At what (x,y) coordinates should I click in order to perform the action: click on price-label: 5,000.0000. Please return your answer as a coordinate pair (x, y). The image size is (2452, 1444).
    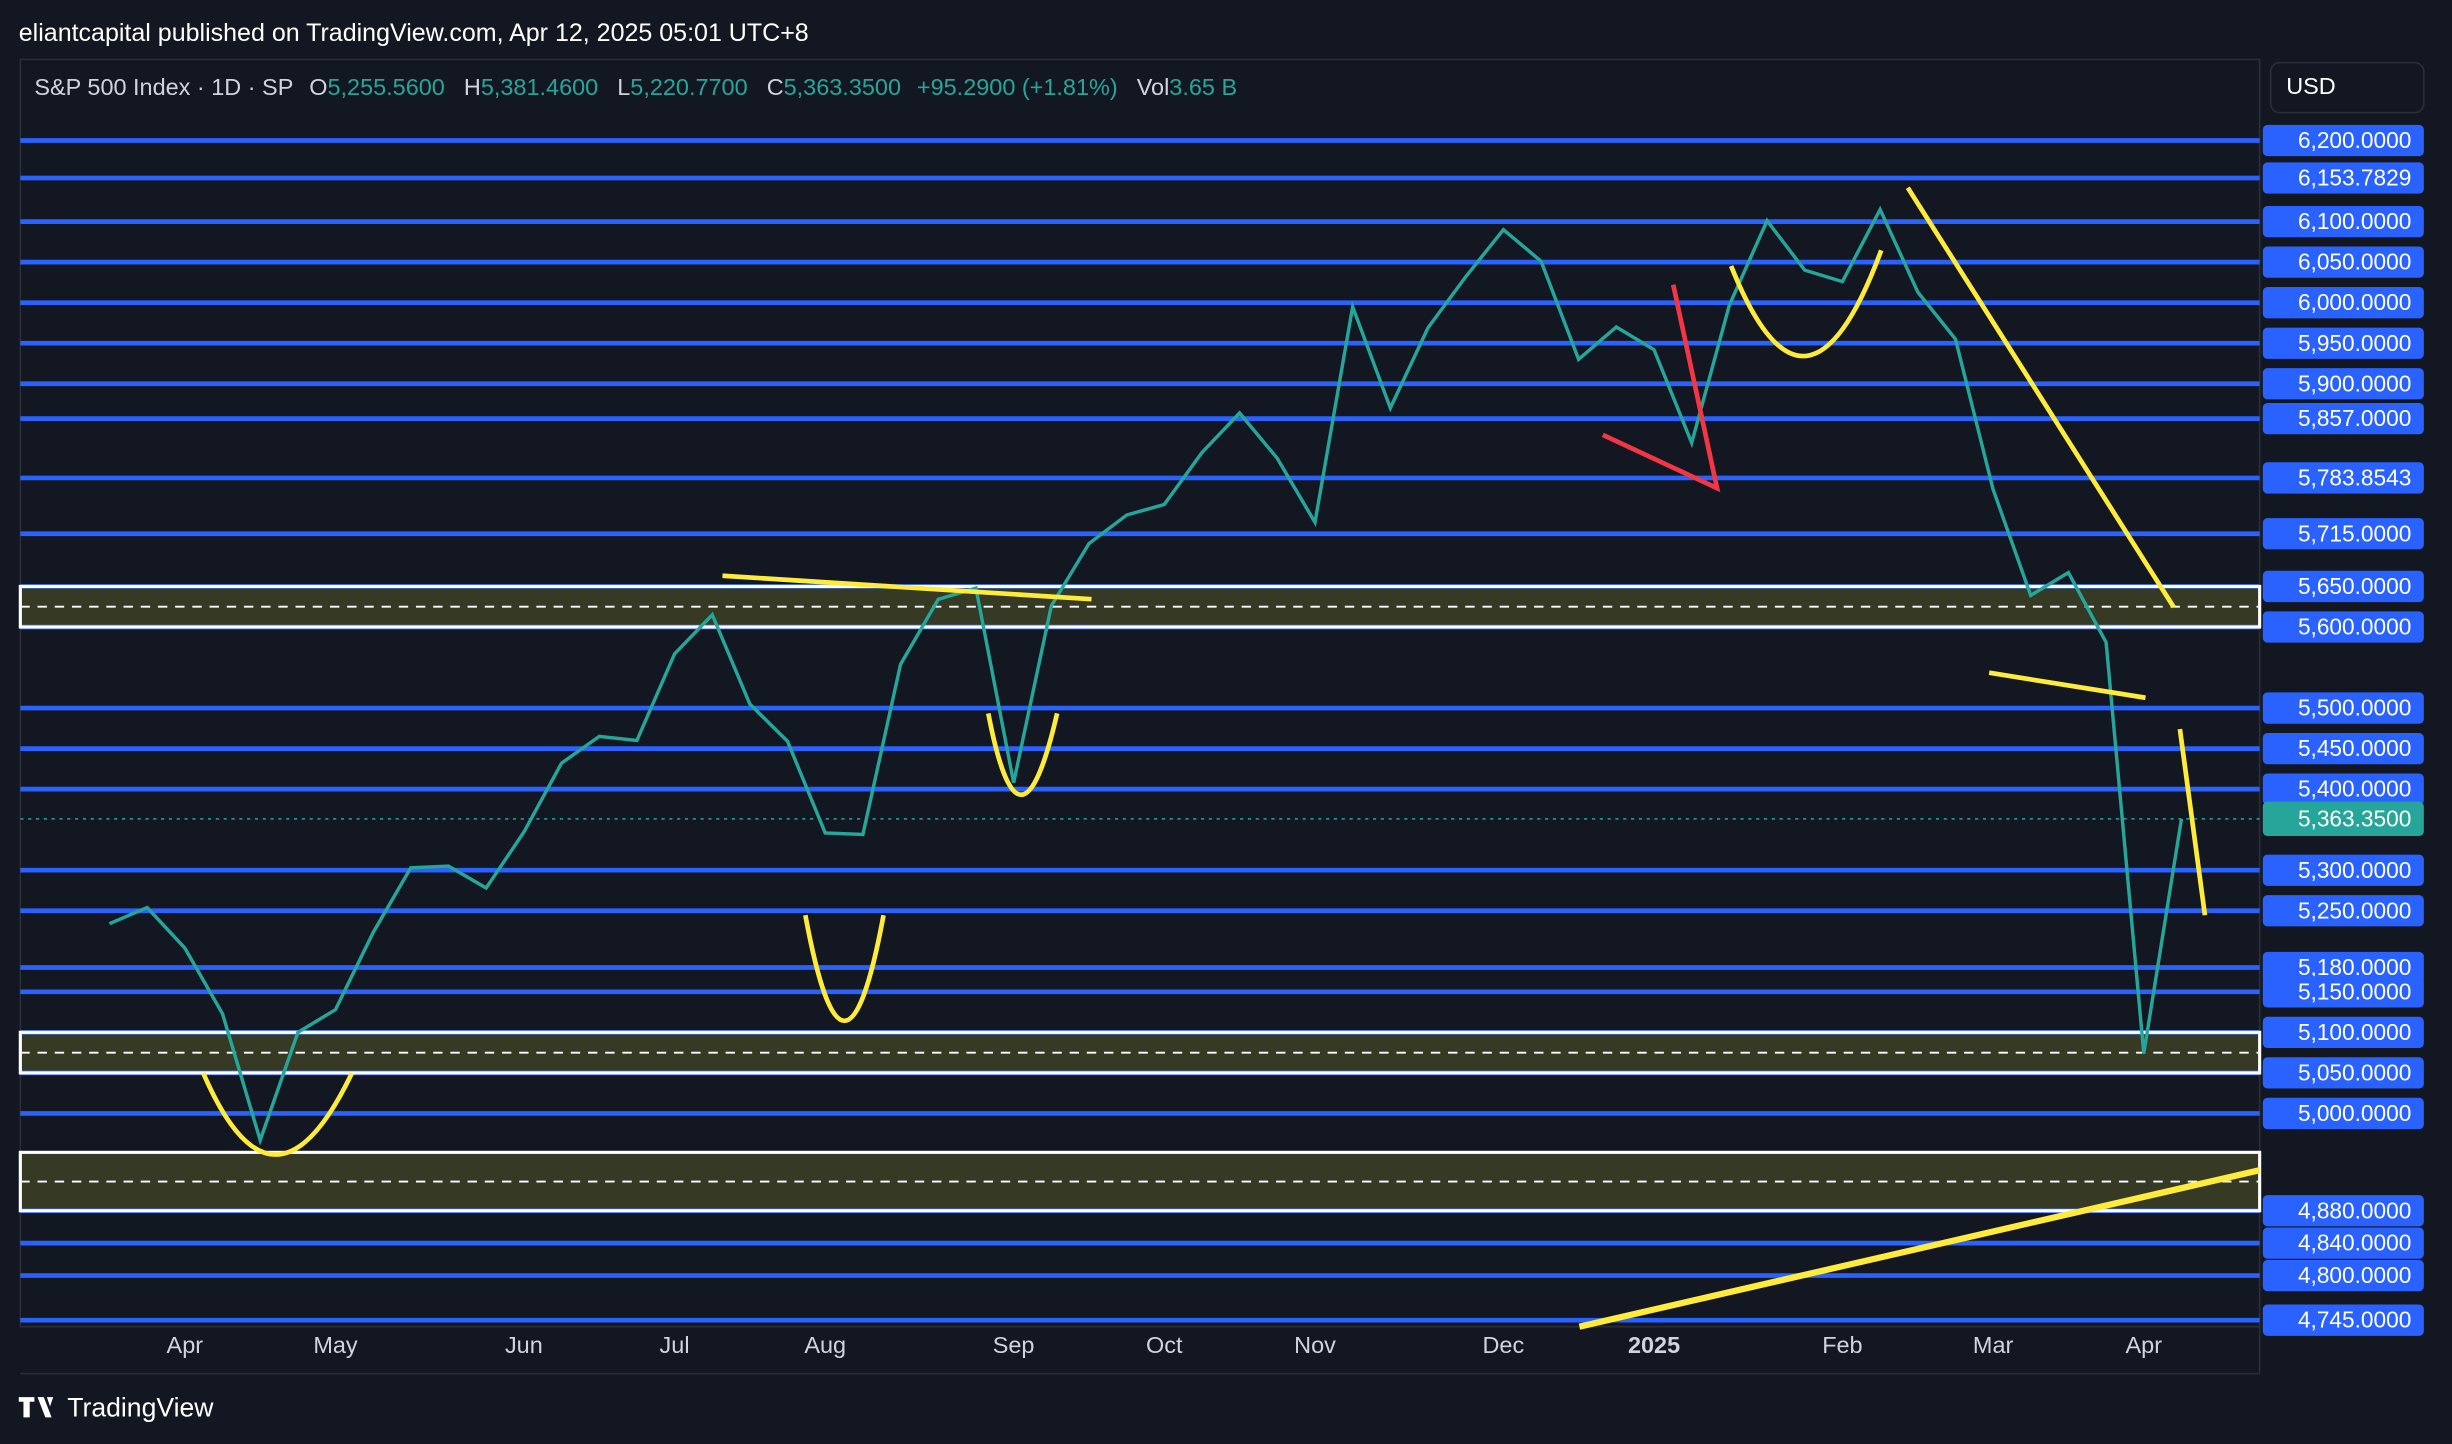
    Looking at the image, I should click on (2354, 1113).